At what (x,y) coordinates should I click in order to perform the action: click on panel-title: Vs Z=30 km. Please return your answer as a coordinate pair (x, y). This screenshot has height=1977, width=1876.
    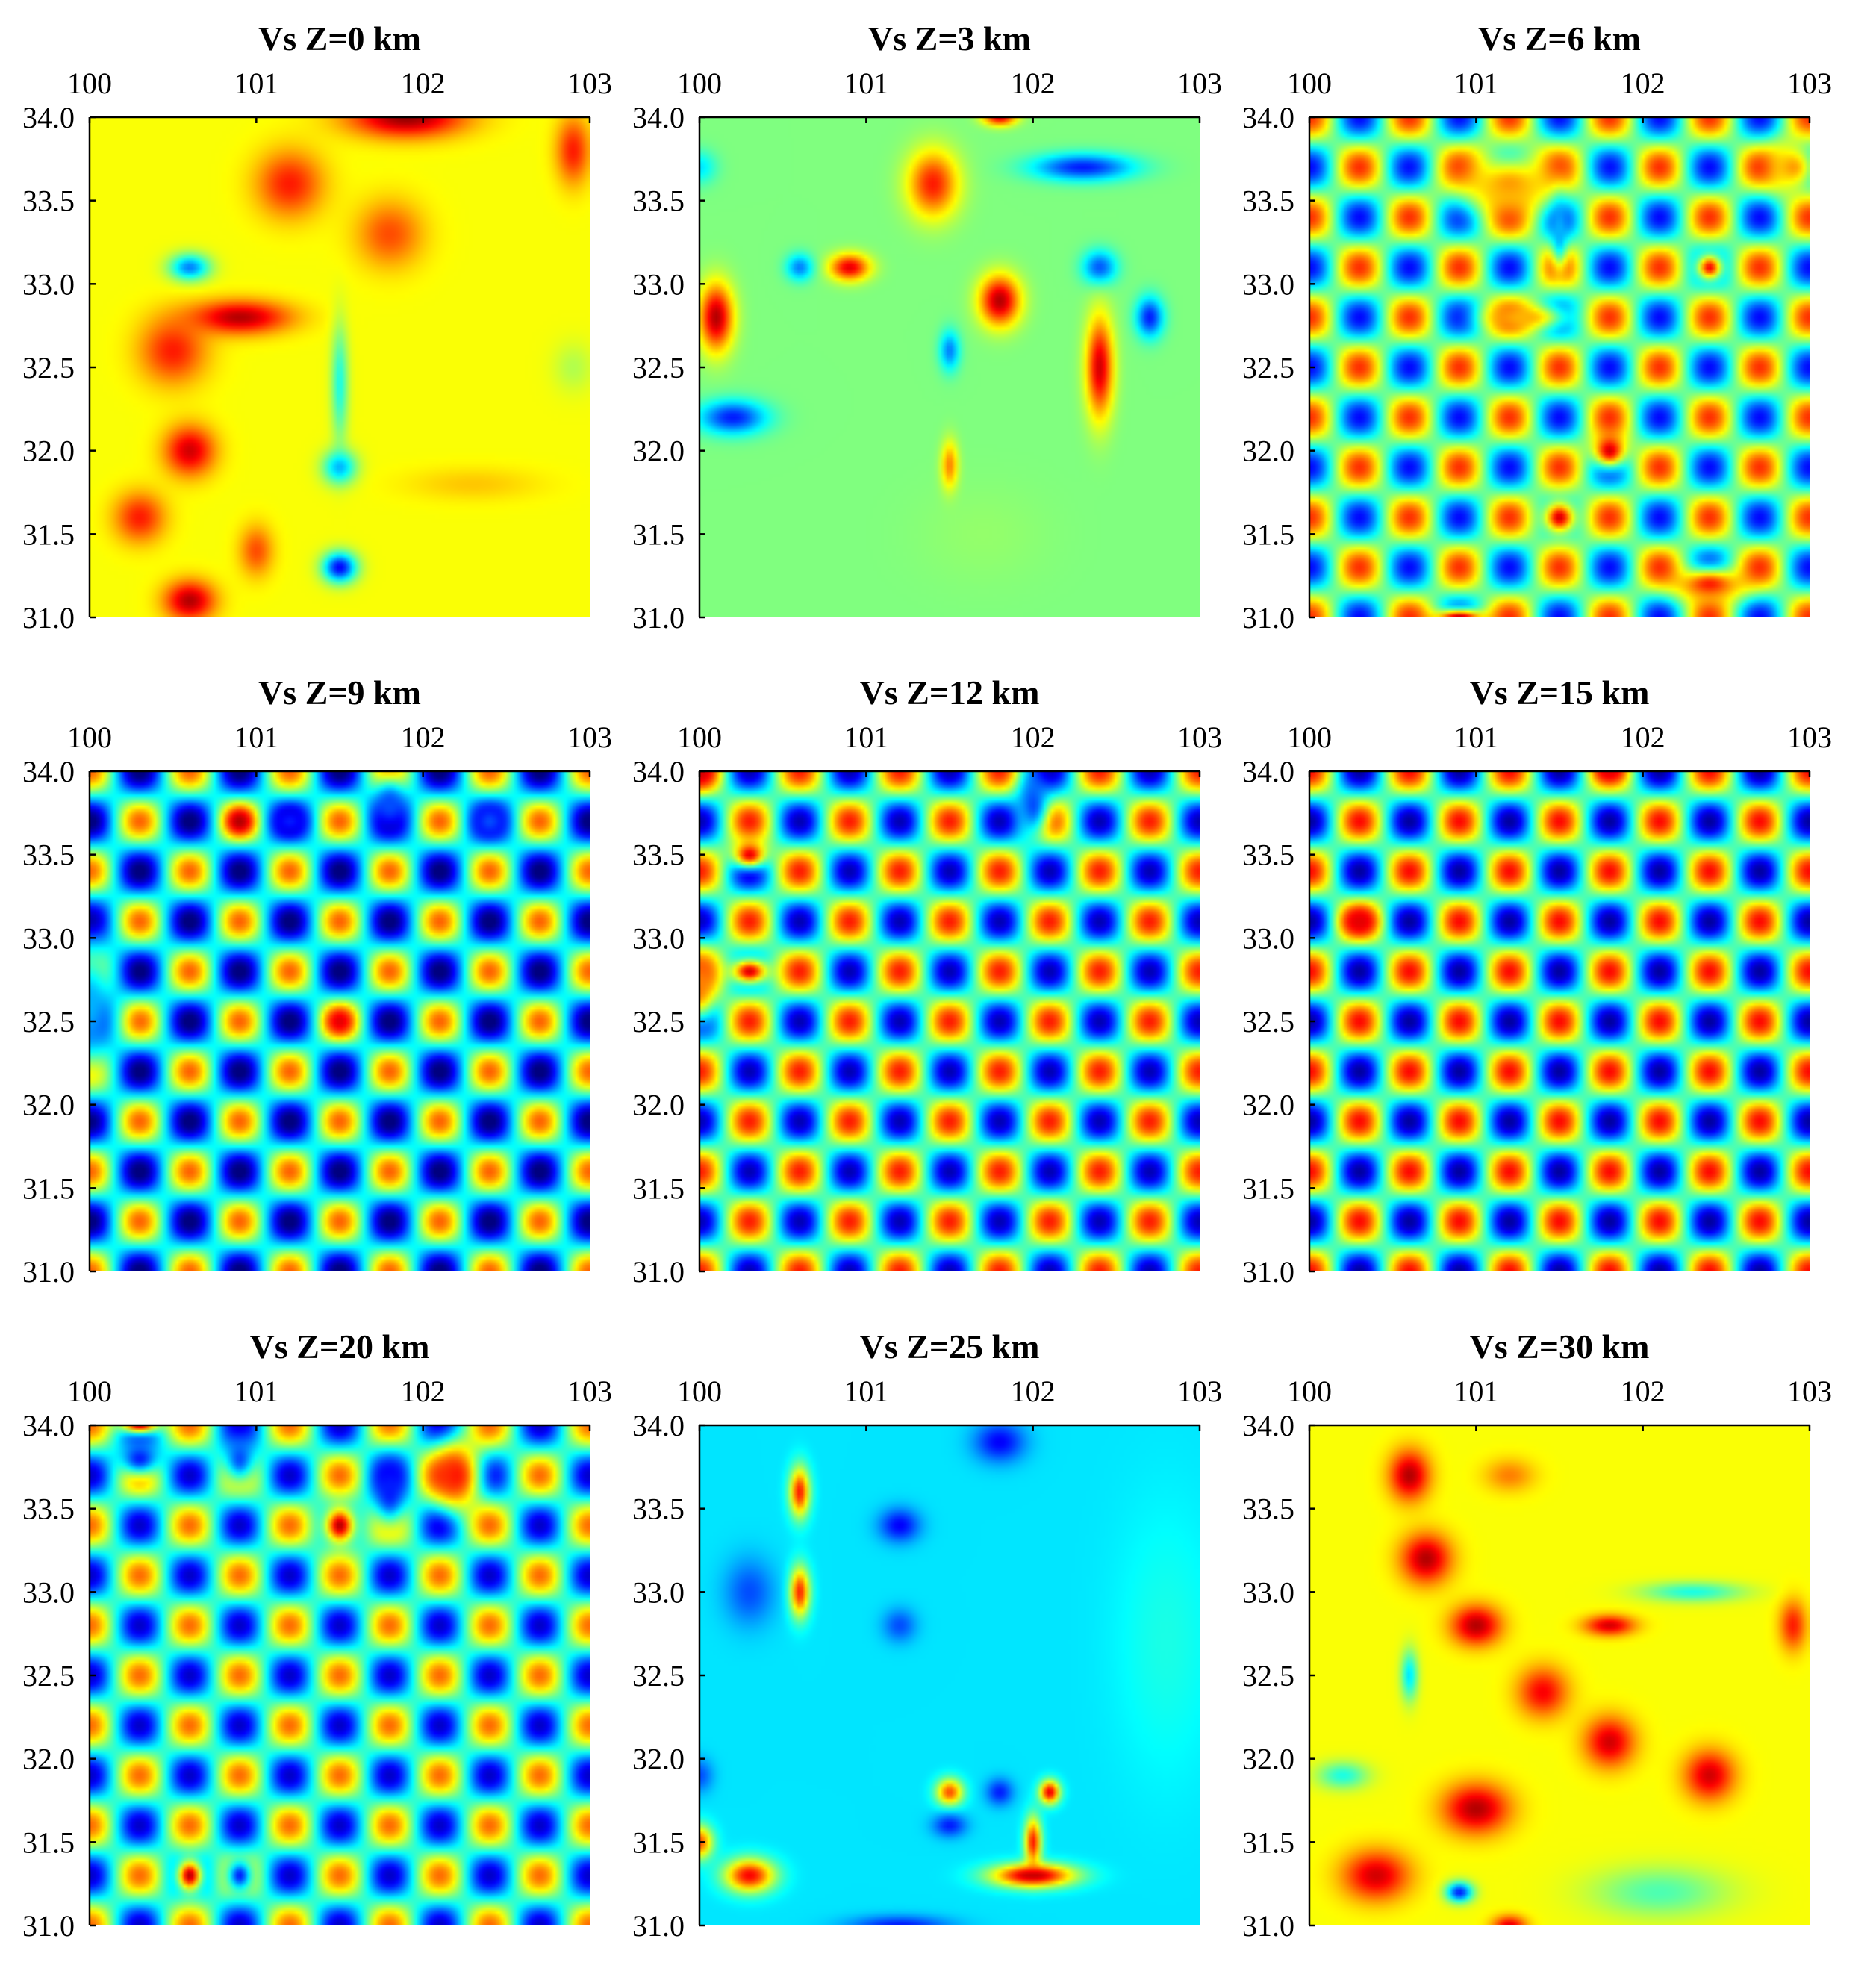
    Looking at the image, I should click on (1560, 1346).